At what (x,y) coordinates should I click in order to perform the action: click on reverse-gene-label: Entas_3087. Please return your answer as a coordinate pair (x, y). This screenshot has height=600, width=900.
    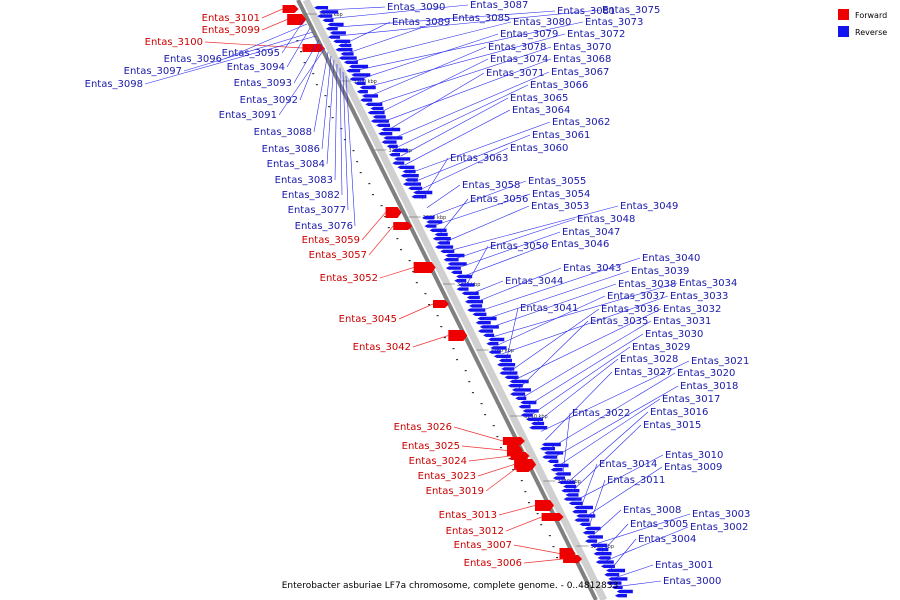
    Looking at the image, I should click on (499, 5).